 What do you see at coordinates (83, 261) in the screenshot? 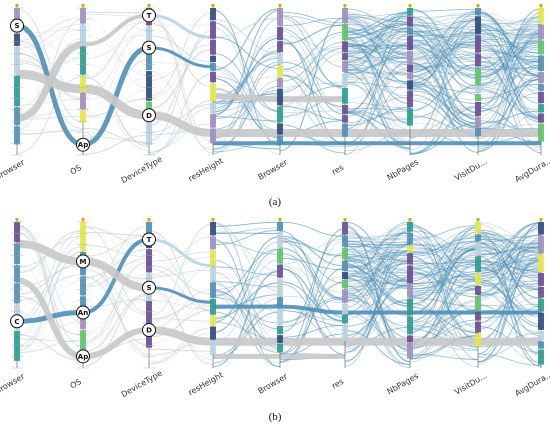
I see `category-marker: M` at bounding box center [83, 261].